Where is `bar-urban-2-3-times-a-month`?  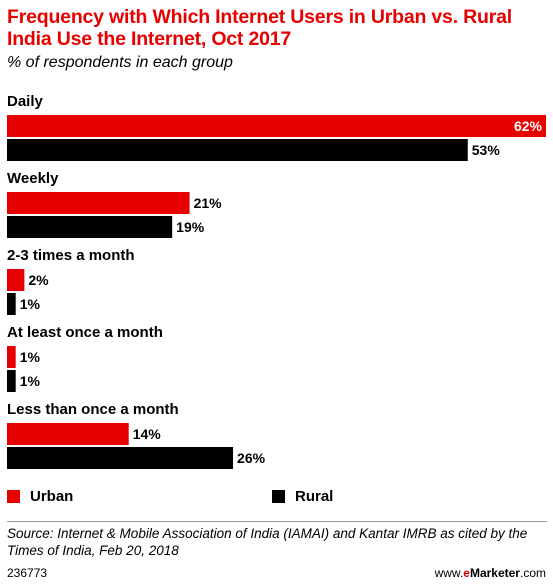
bar-urban-2-3-times-a-month is located at coordinates (16, 280).